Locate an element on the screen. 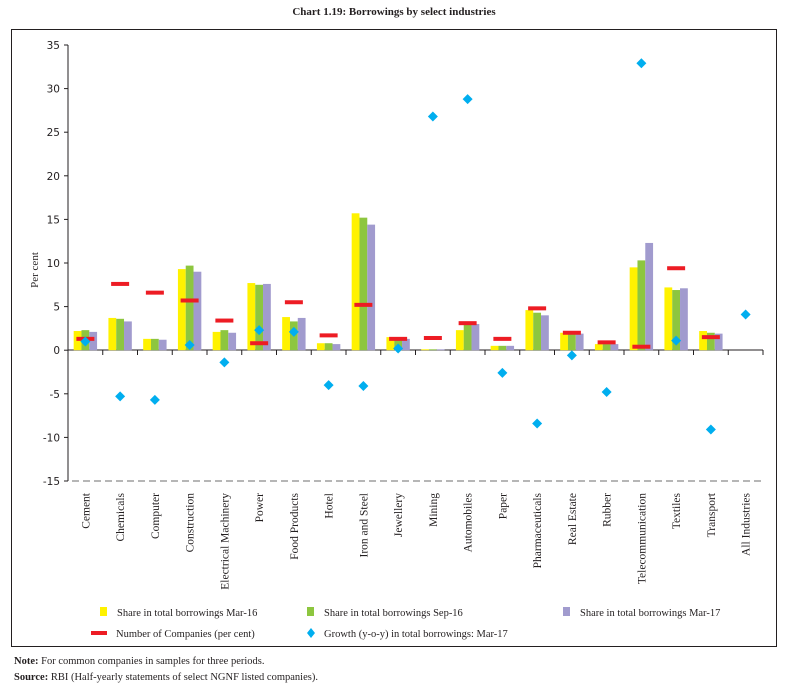  category-label: Power is located at coordinates (260, 508).